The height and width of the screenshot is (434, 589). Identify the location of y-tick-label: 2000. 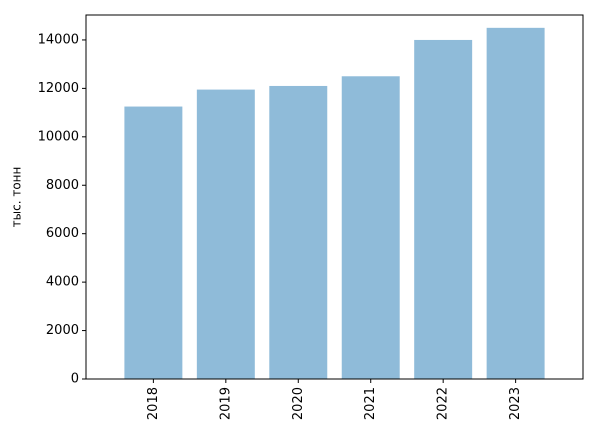
(62, 330).